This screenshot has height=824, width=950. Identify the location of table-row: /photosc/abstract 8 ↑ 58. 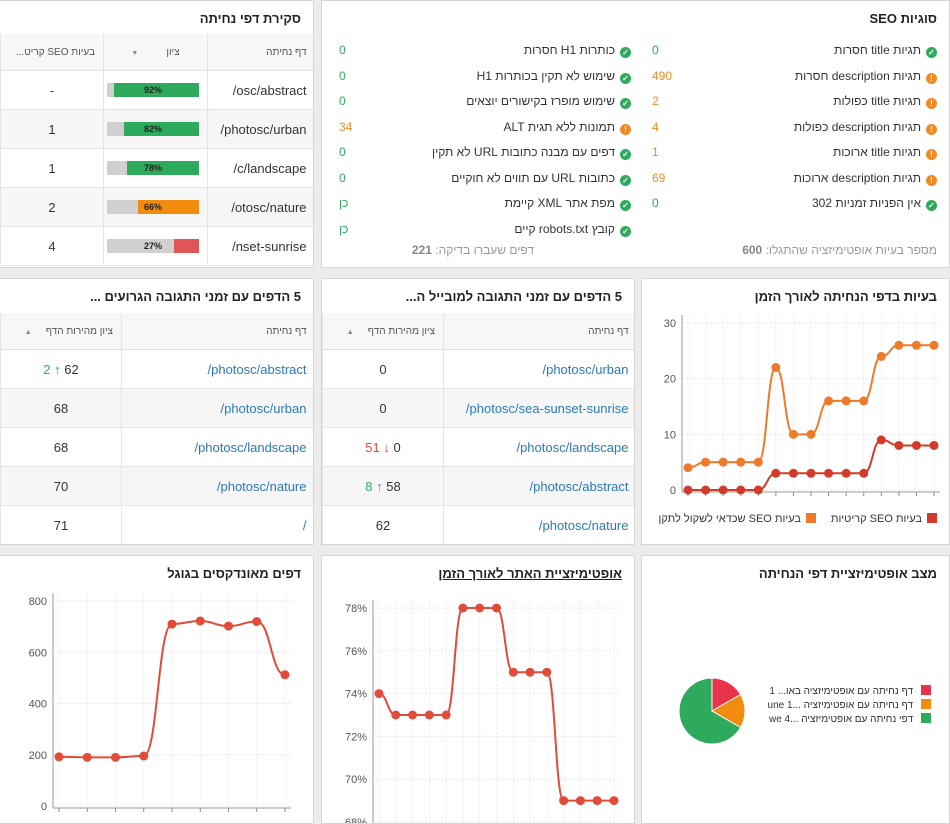
(478, 486).